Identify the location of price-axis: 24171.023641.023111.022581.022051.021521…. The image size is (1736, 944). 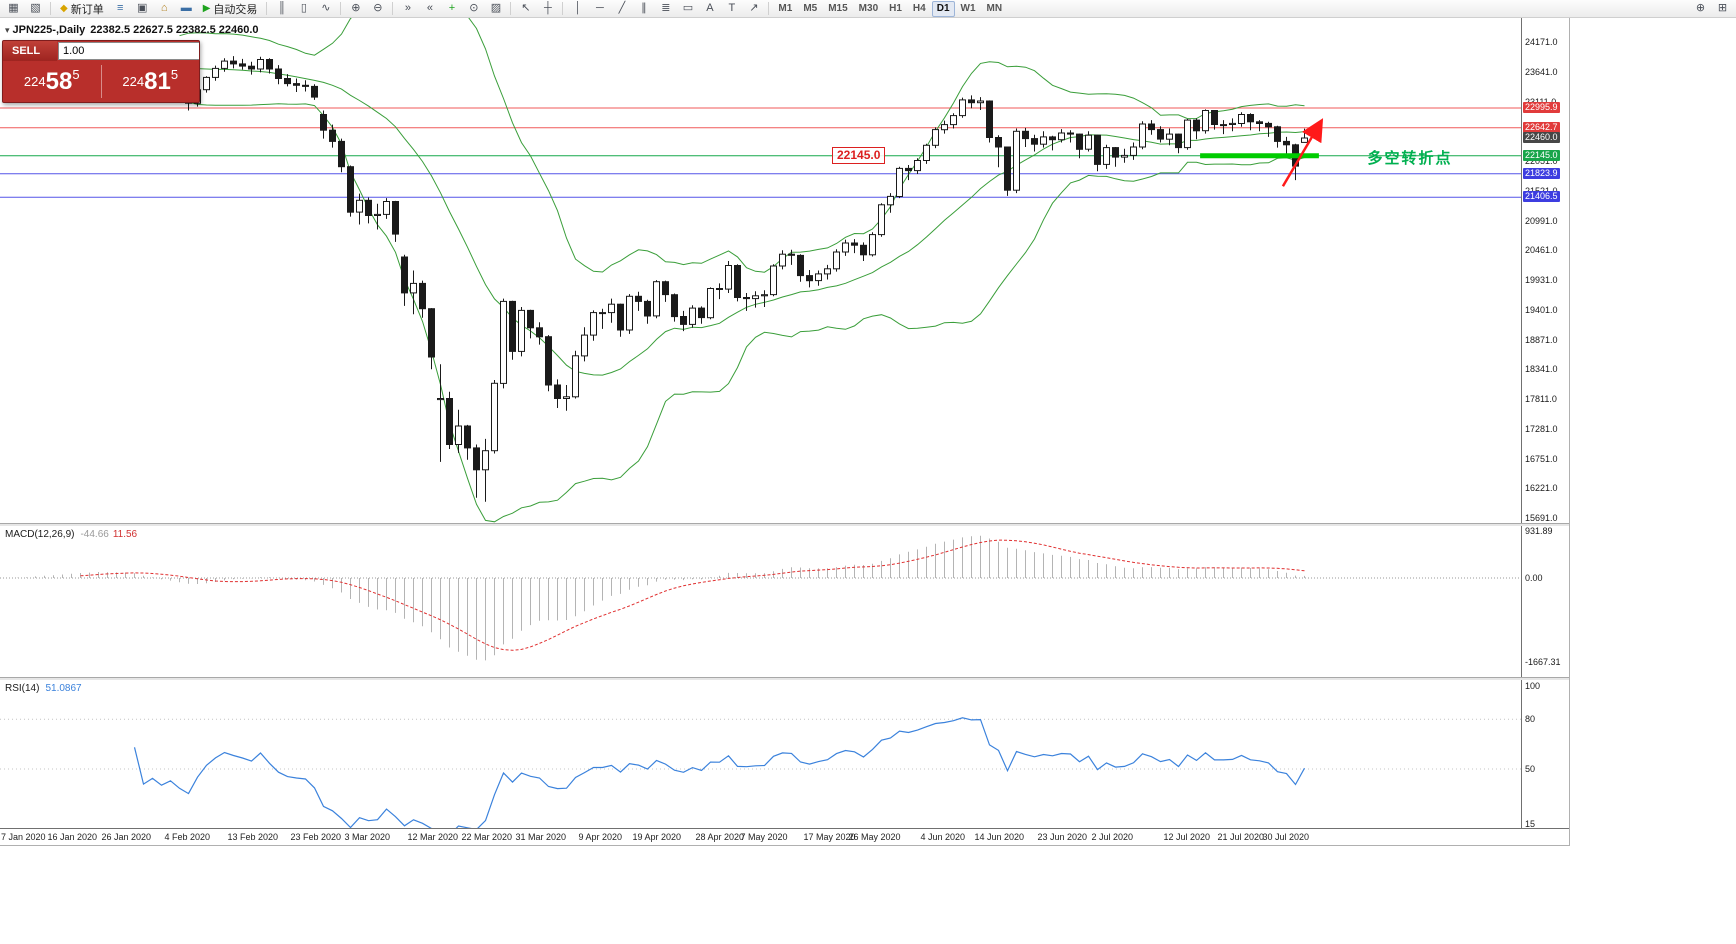
(1544, 270).